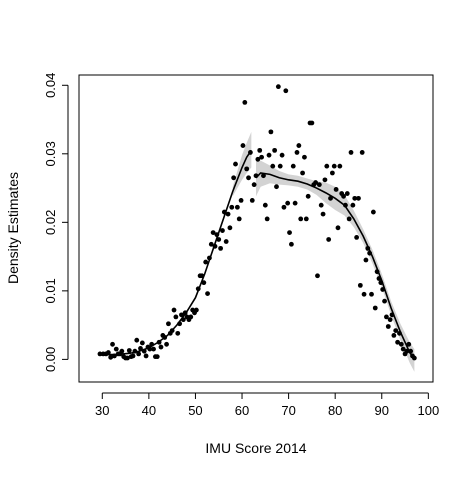 The width and height of the screenshot is (473, 478). I want to click on y-tick-label: 0.00, so click(50, 359).